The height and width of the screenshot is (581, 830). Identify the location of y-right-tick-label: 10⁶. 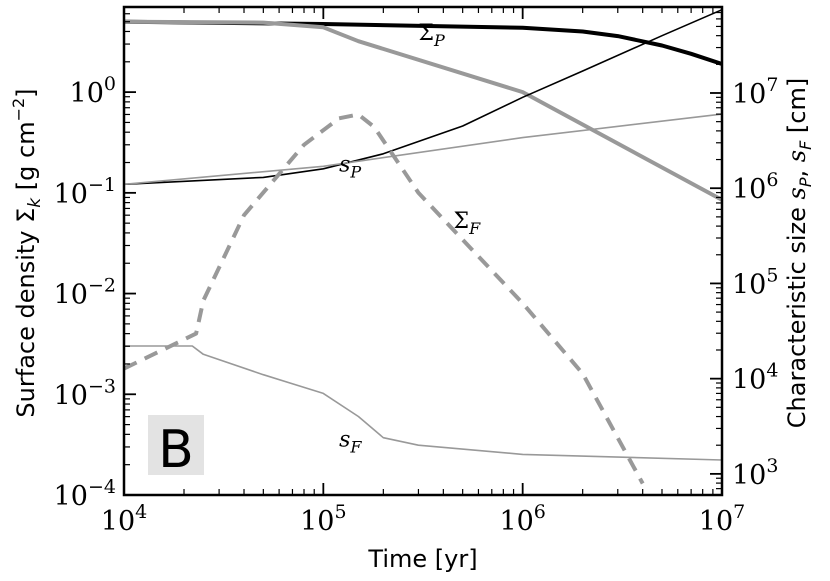
(755, 187).